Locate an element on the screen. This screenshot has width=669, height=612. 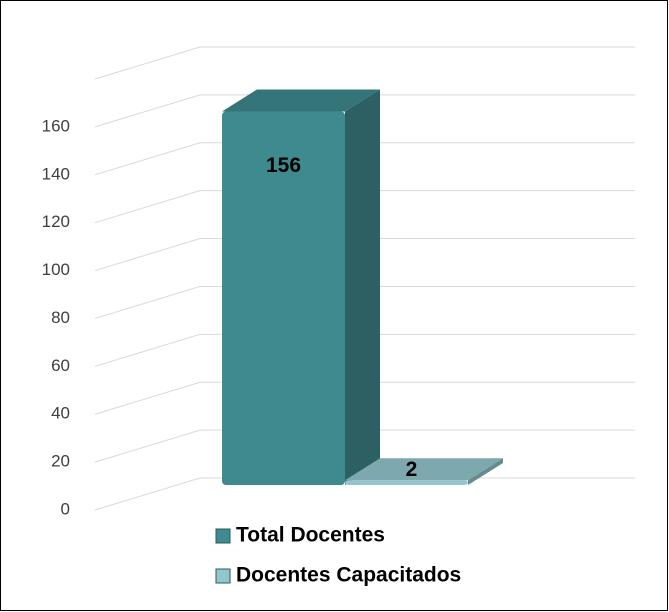
y-tick-label: 160 is located at coordinates (56, 125).